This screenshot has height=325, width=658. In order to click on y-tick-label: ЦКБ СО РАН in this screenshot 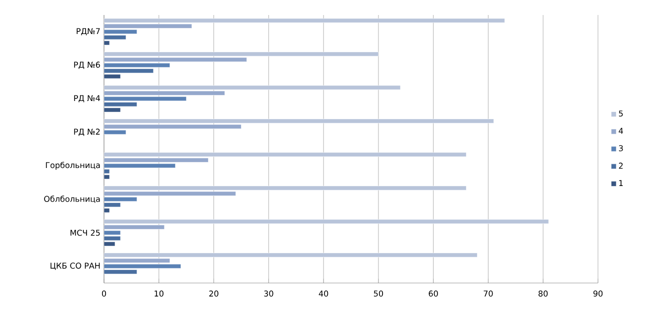, I will do `click(75, 266)`.